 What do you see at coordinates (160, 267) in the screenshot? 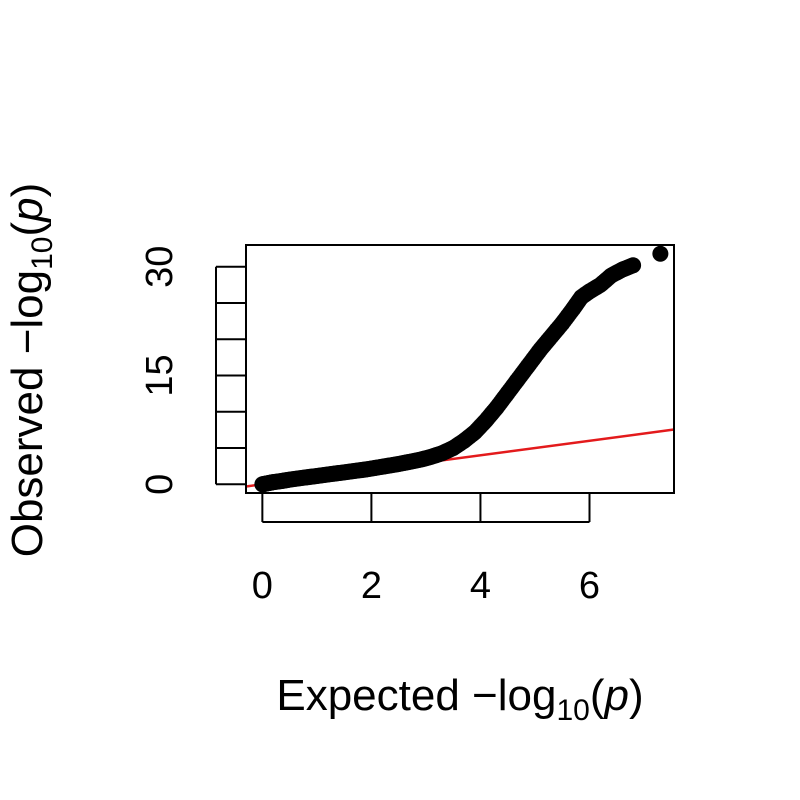
I see `y-tick-label-6: 30` at bounding box center [160, 267].